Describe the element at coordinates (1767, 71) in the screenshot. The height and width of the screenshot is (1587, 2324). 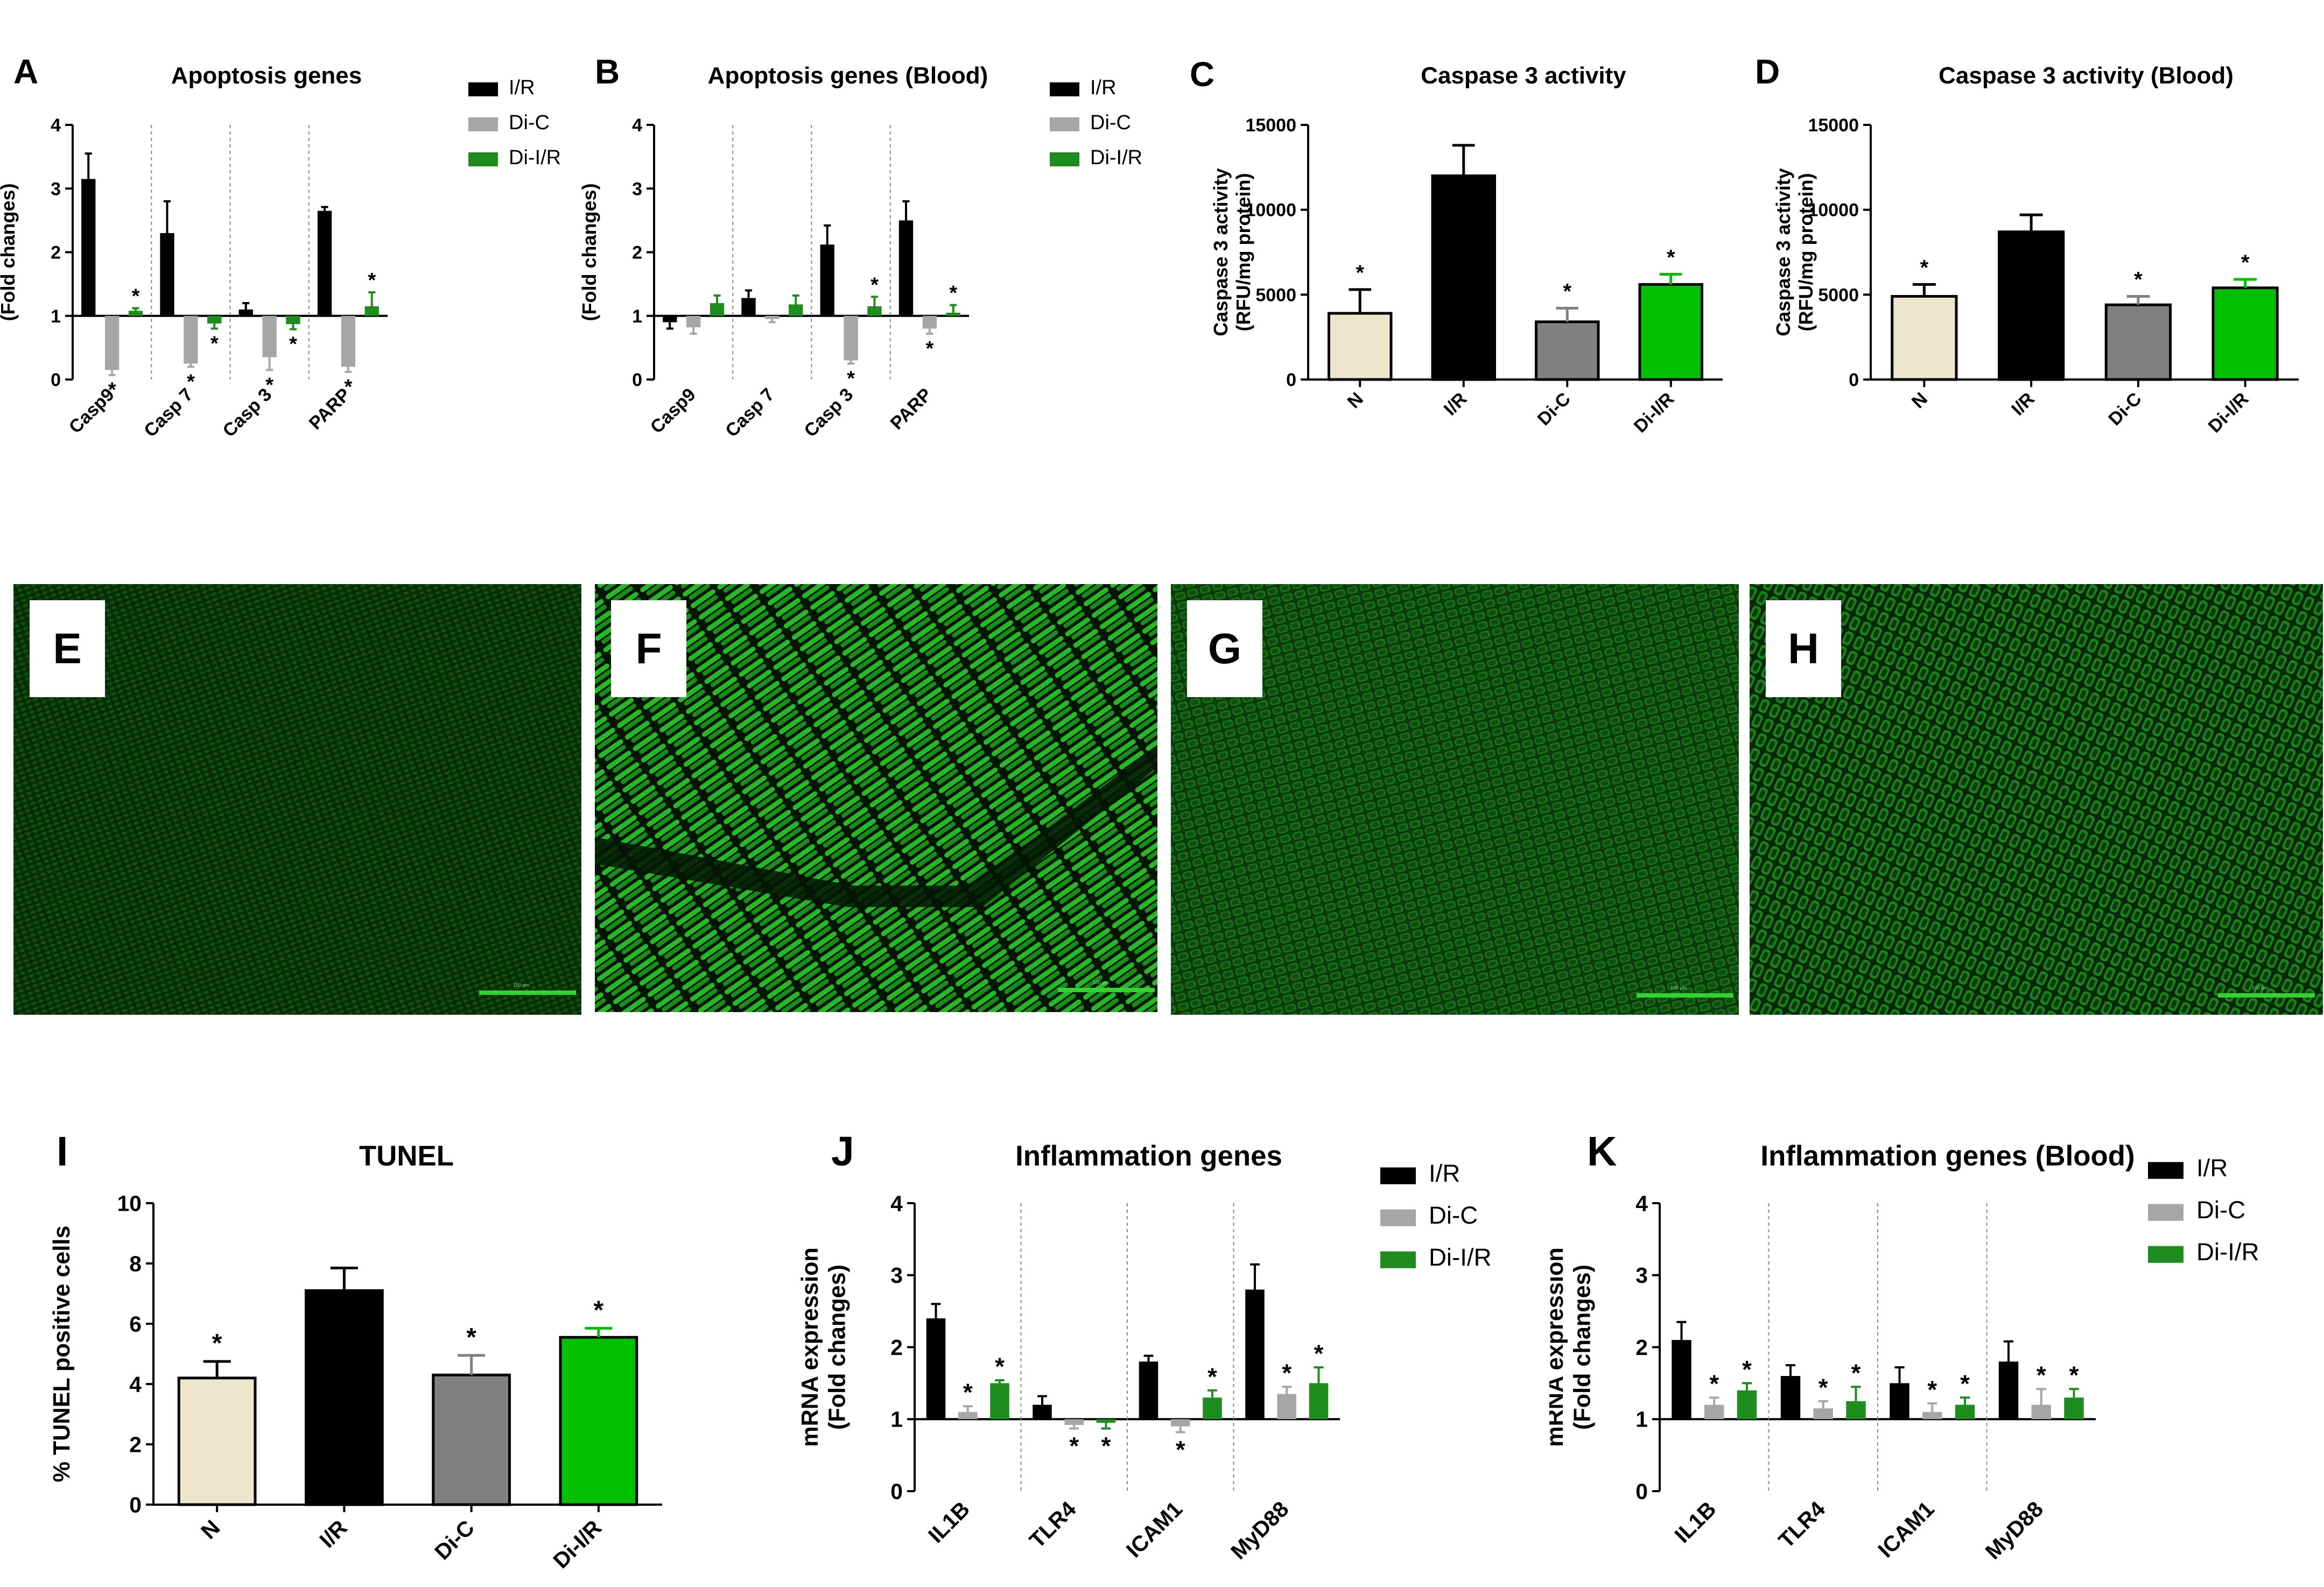
I see `panel-d-letter: D` at that location.